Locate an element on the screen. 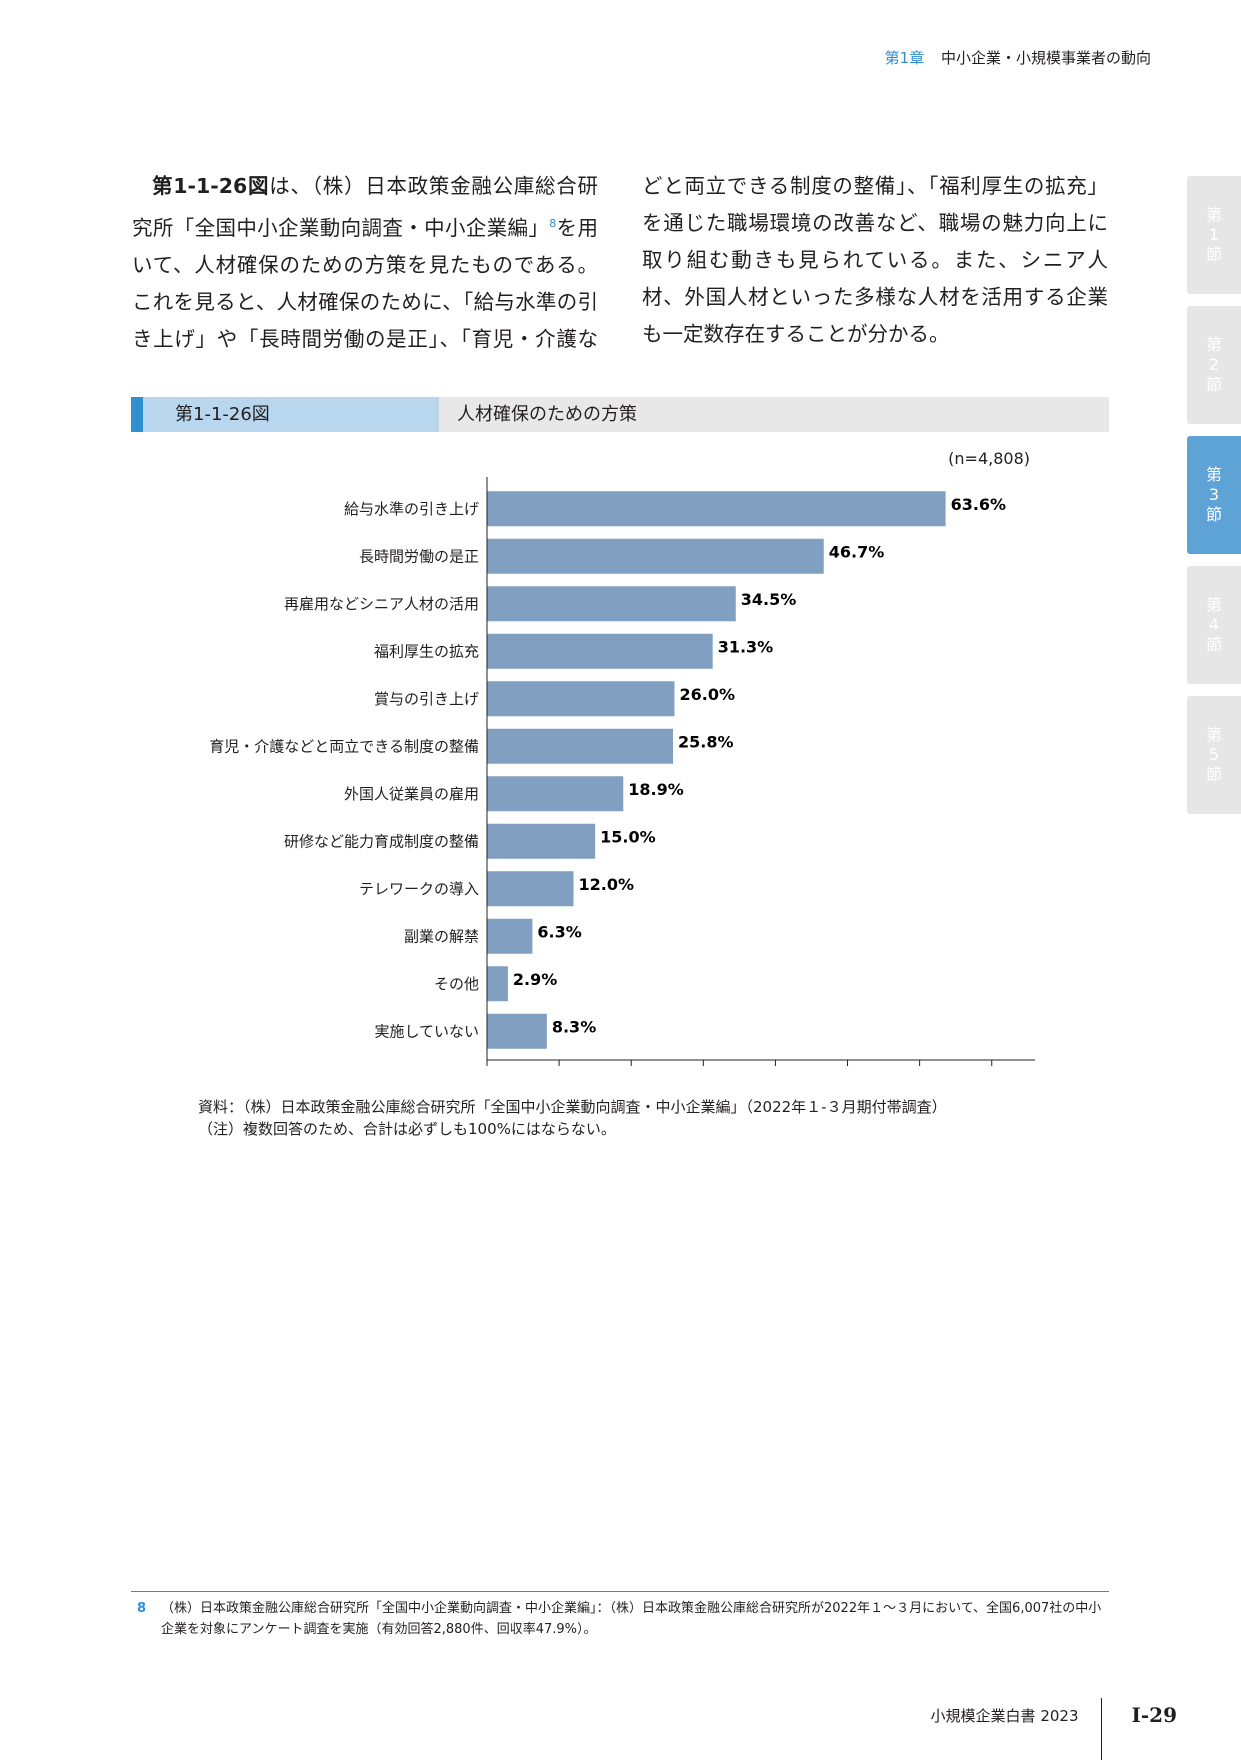 Image resolution: width=1241 pixels, height=1760 pixels. footnote-marker: 8 is located at coordinates (553, 223).